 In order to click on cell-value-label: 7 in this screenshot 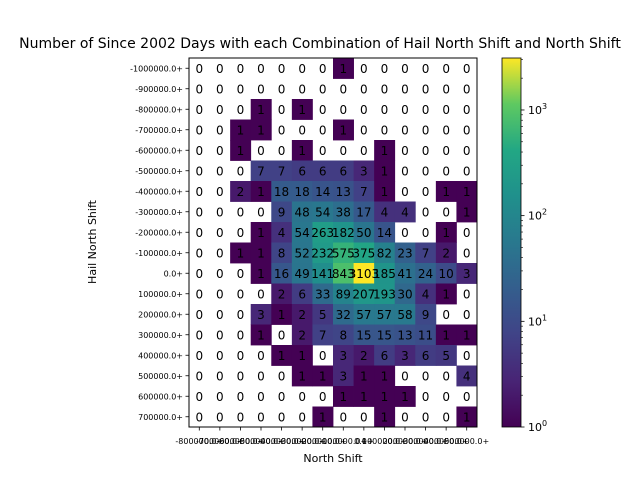, I will do `click(282, 171)`.